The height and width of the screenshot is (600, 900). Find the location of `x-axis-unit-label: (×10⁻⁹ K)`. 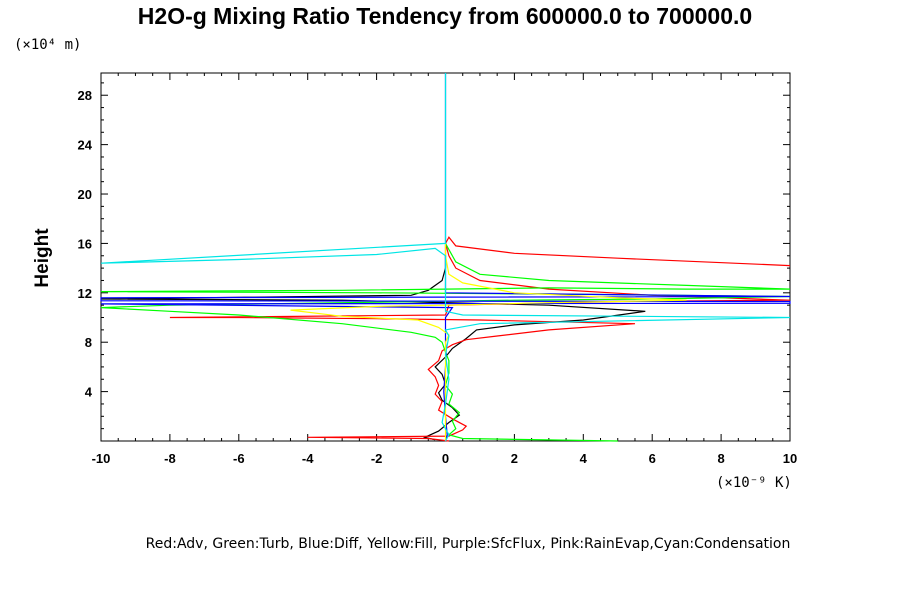

x-axis-unit-label: (×10⁻⁹ K) is located at coordinates (754, 483).